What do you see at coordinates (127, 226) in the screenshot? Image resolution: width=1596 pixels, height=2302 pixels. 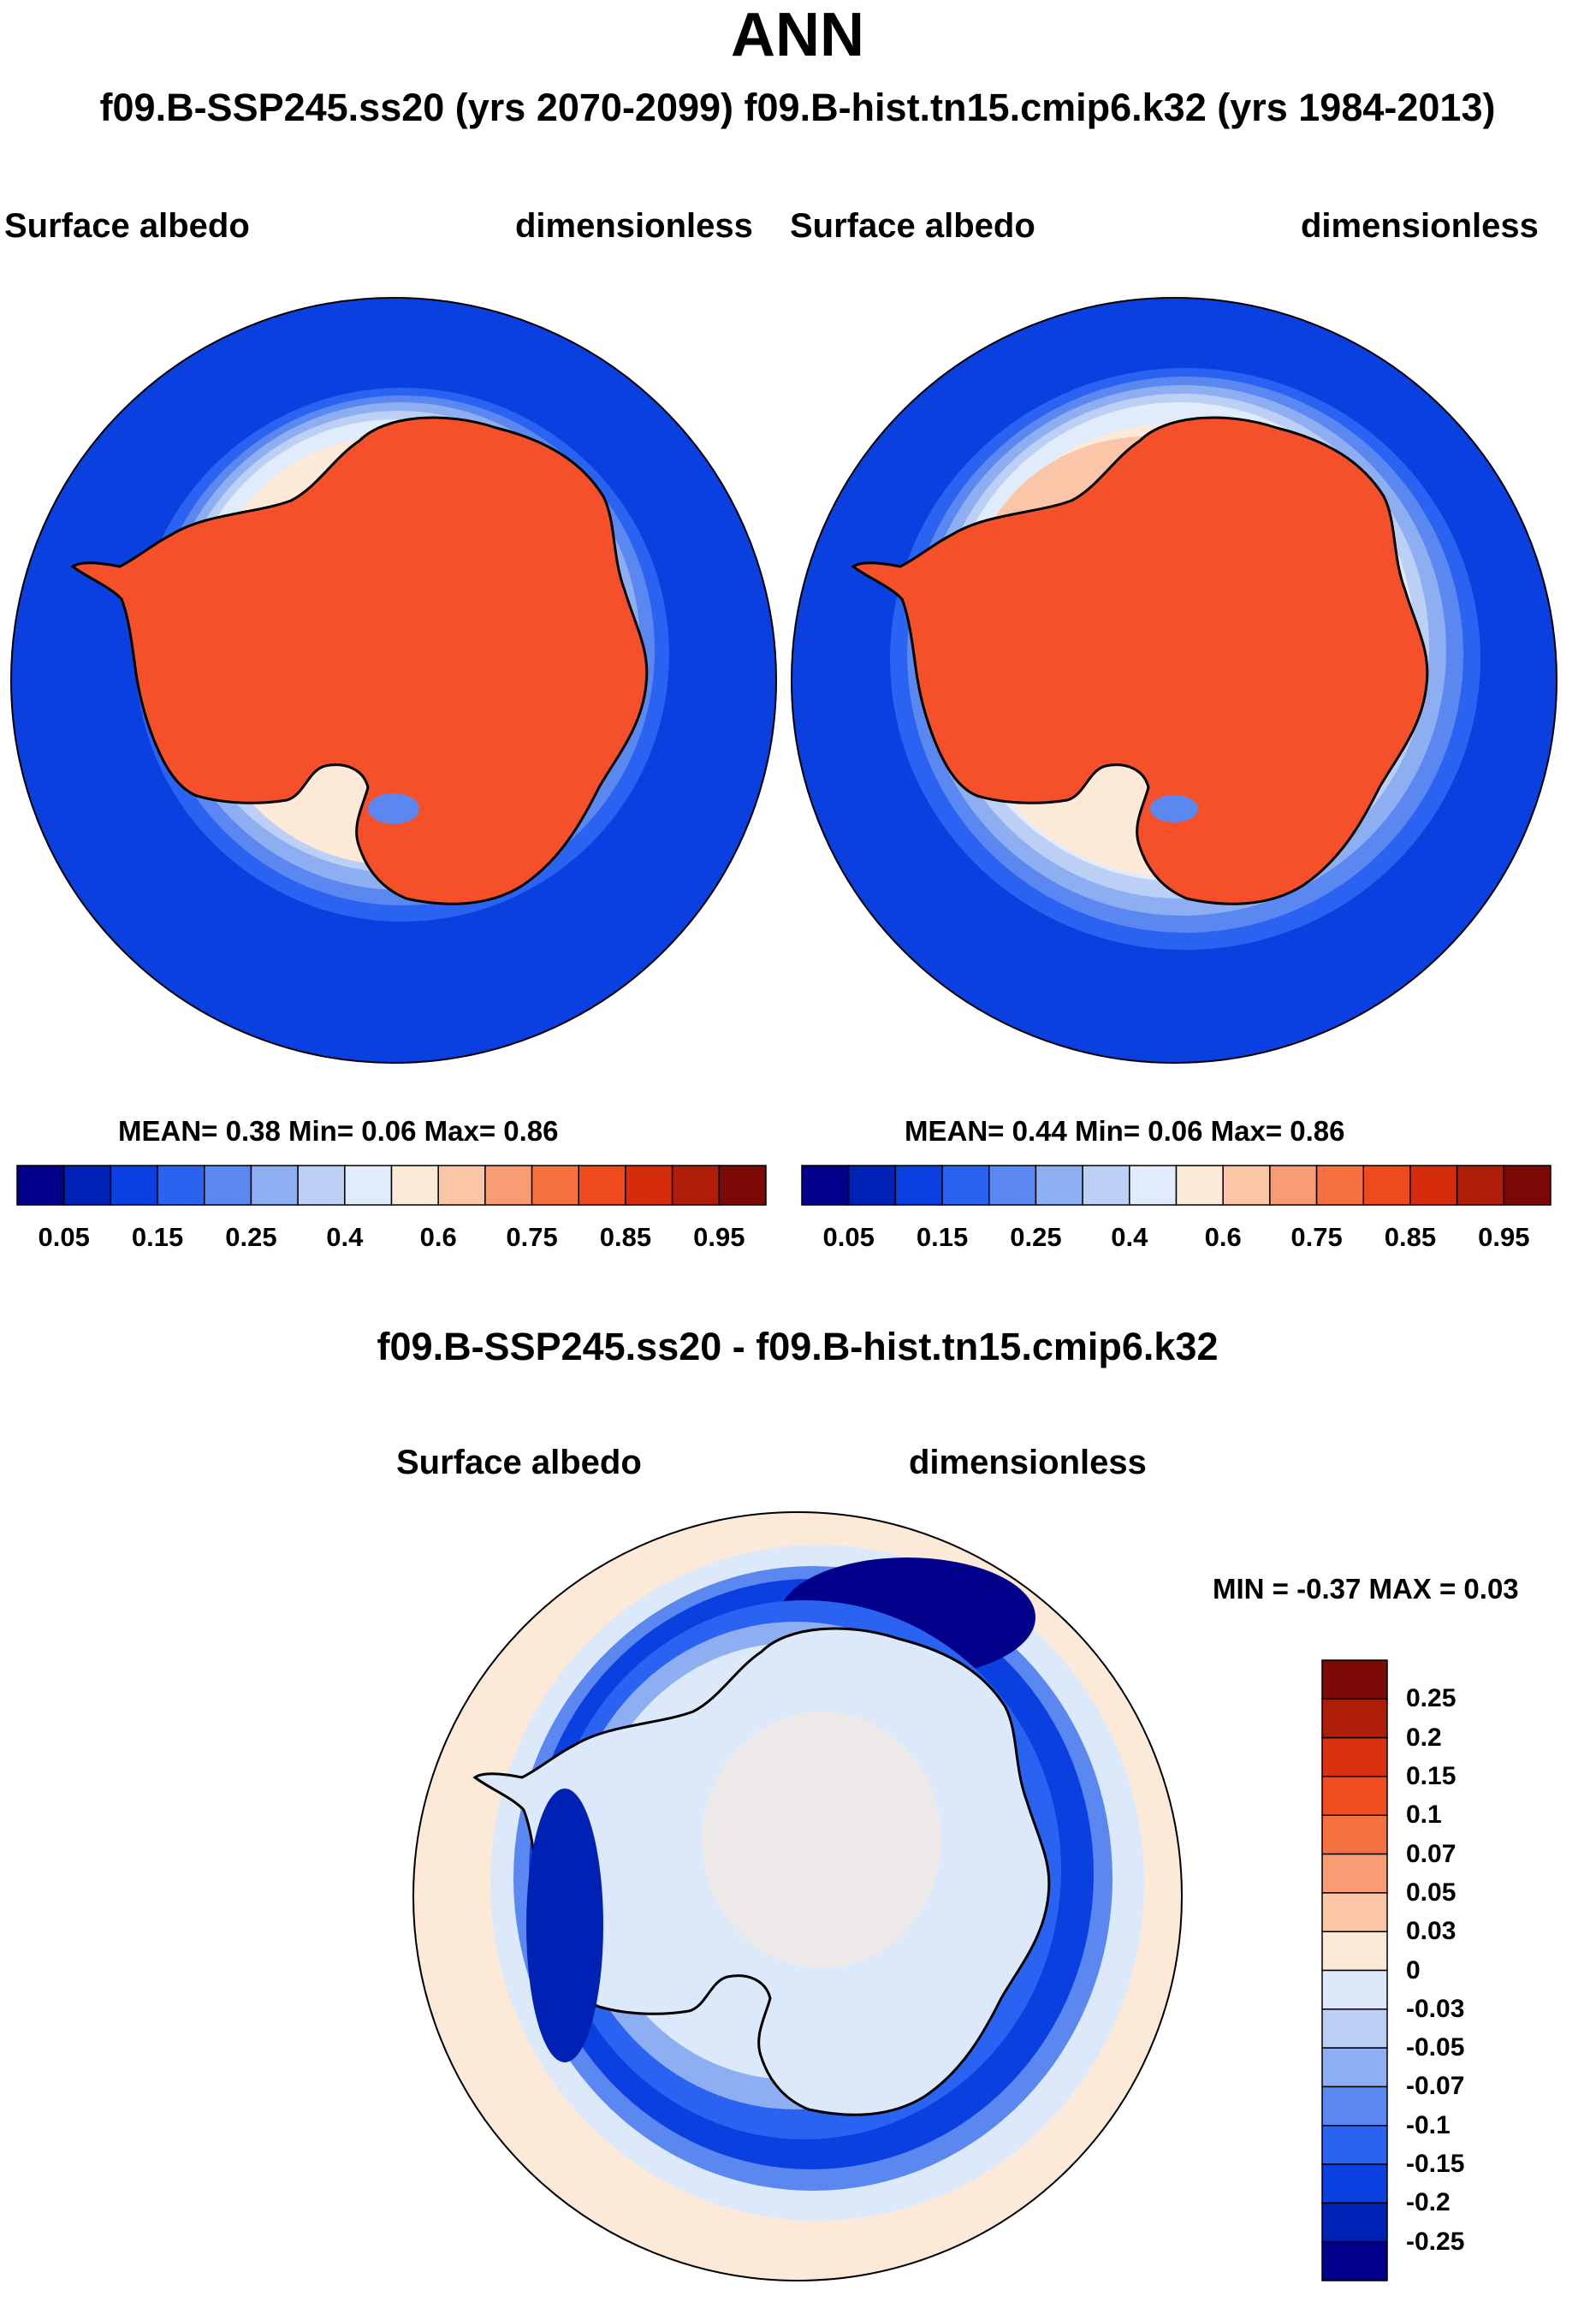 I see `left-panel-variable: Surface albedo` at bounding box center [127, 226].